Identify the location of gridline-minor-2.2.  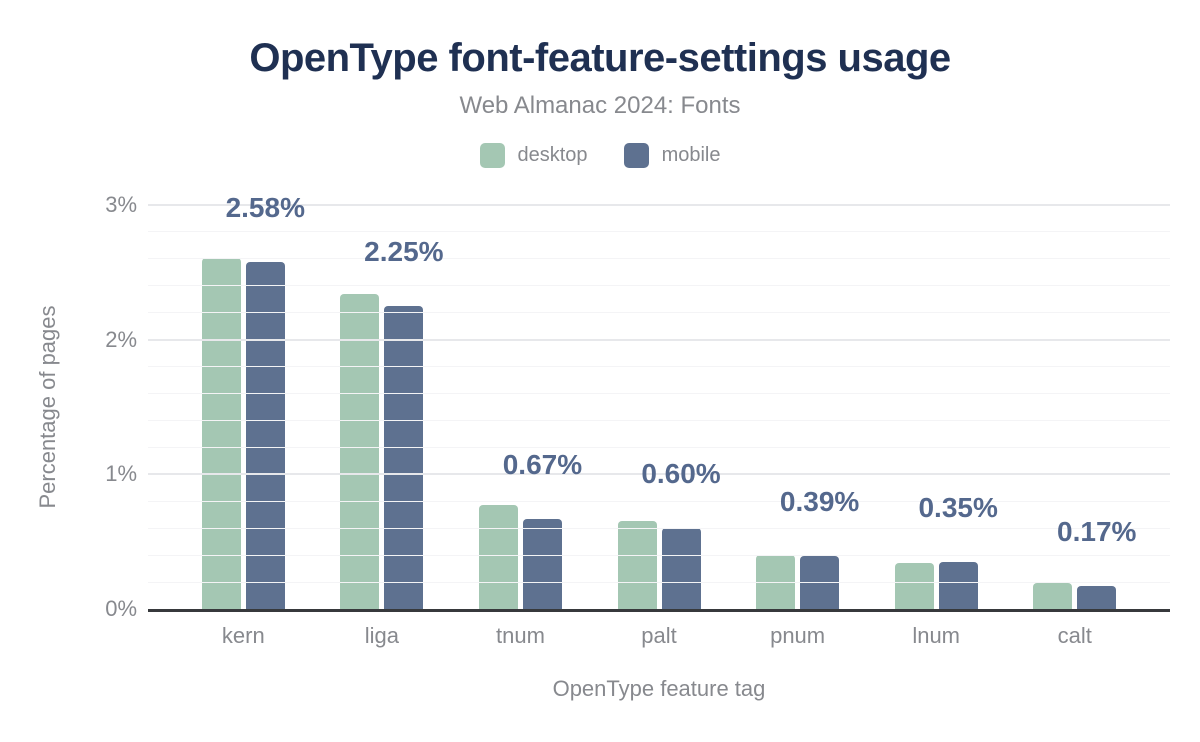
(659, 313).